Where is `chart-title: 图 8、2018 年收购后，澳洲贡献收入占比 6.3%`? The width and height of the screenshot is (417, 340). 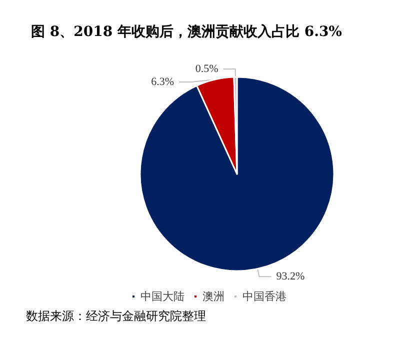
chart-title: 图 8、2018 年收购后，澳洲贡献收入占比 6.3% is located at coordinates (186, 31).